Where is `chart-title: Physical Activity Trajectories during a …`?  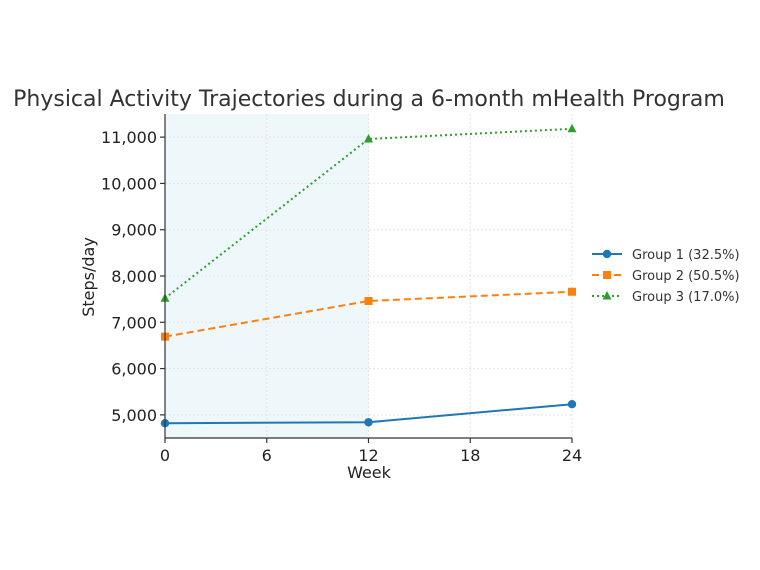 chart-title: Physical Activity Trajectories during a … is located at coordinates (369, 99).